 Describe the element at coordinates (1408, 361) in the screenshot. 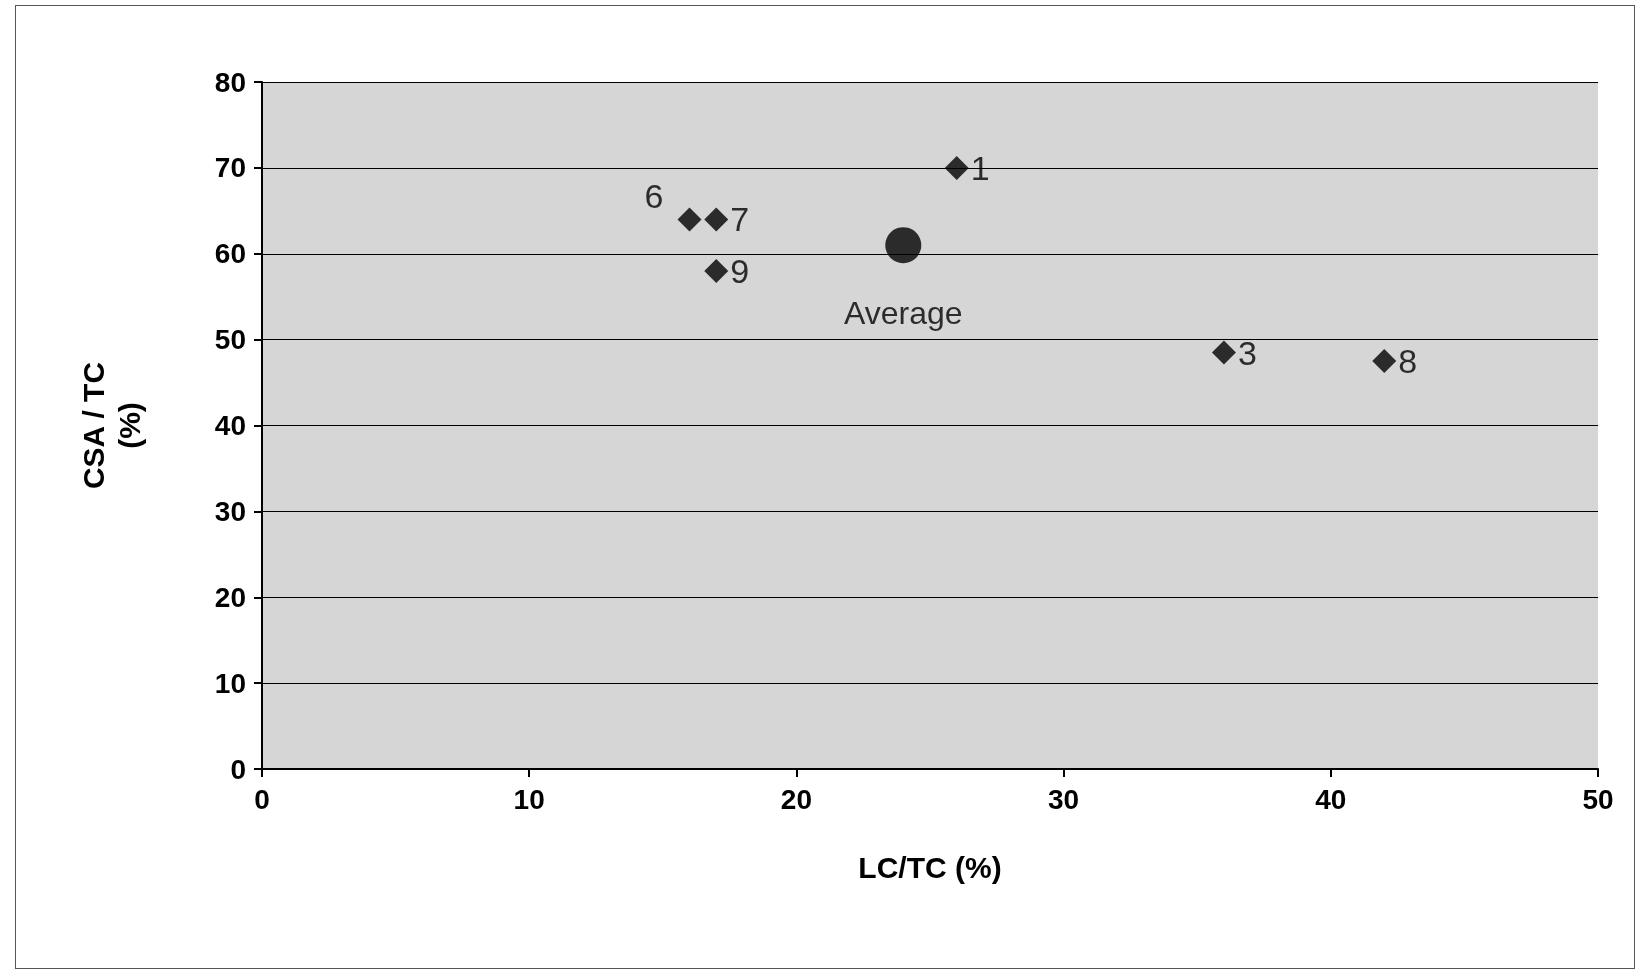

I see `annotation: 8` at that location.